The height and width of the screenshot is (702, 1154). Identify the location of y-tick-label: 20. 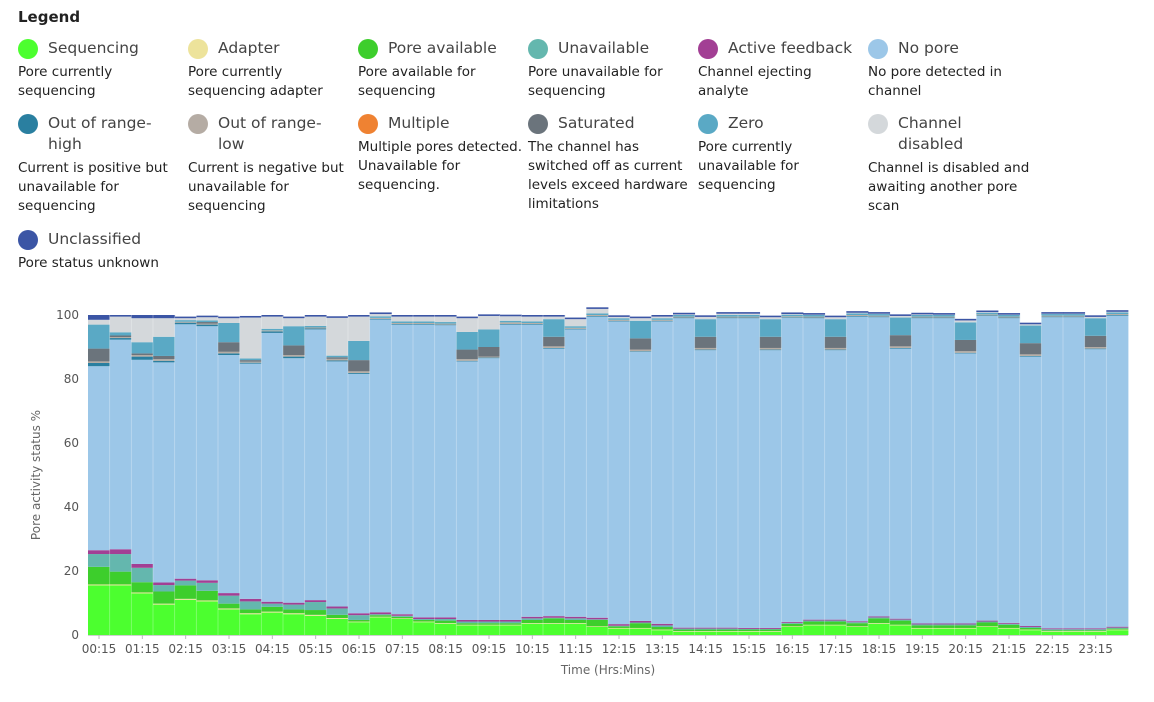
(71, 571).